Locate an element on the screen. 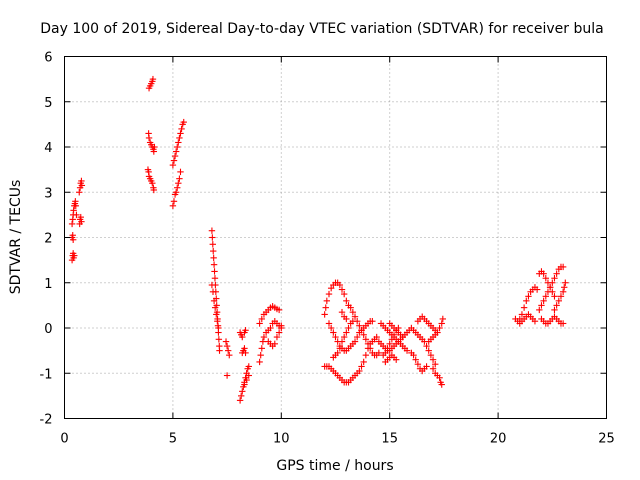 This screenshot has width=640, height=480. y-tick-label: 4 is located at coordinates (48, 148).